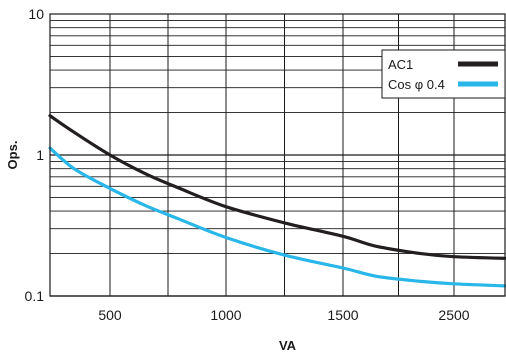 The width and height of the screenshot is (506, 356). I want to click on legend-items: AC1 Cos φ 0.4, so click(443, 74).